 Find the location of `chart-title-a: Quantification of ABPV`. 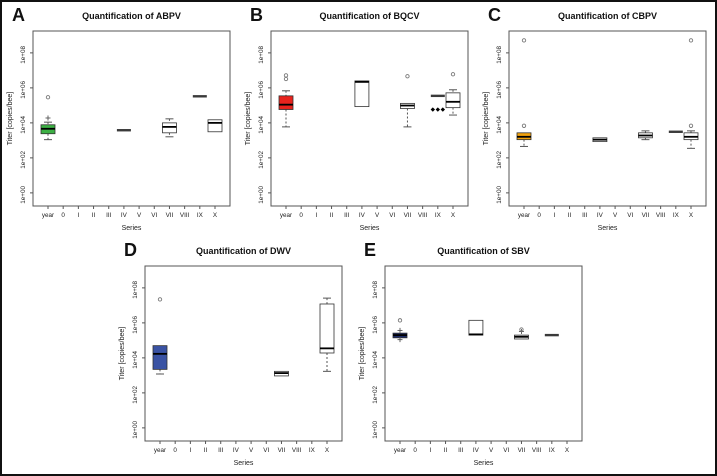

chart-title-a: Quantification of ABPV is located at coordinates (131, 16).